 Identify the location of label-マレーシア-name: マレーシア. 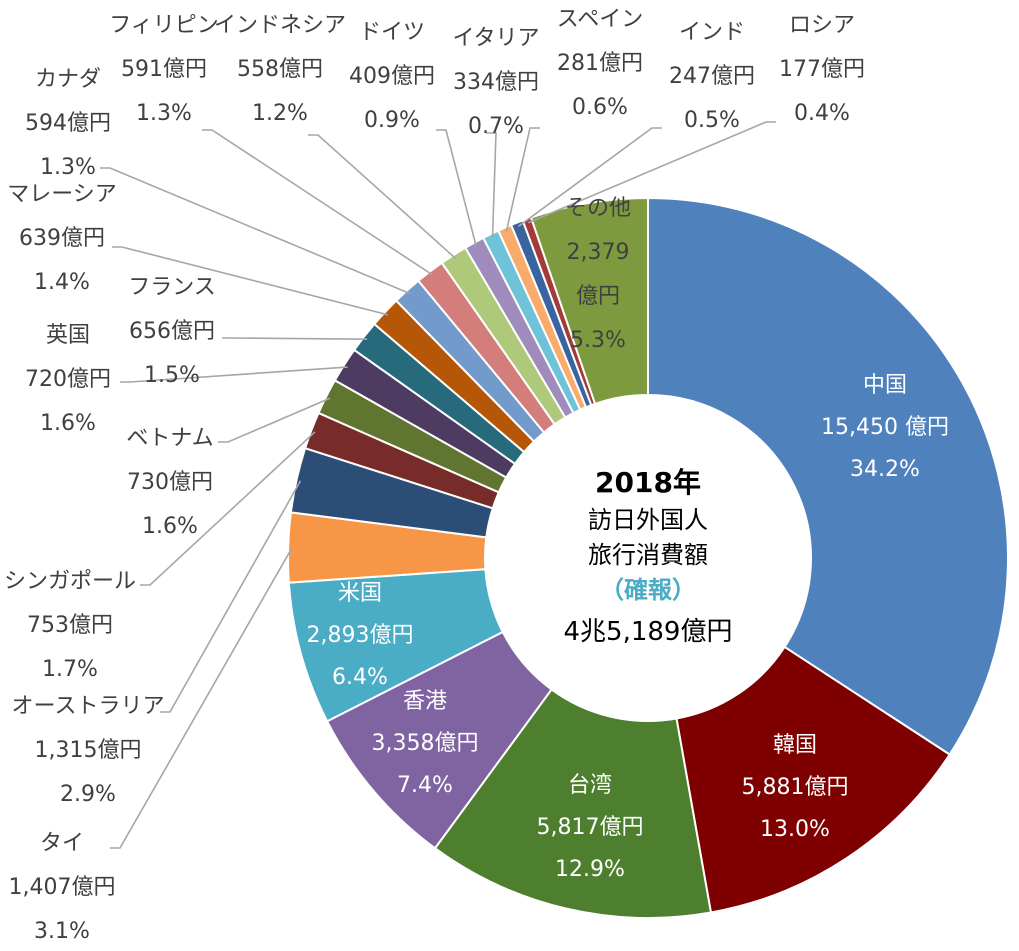
(62, 194).